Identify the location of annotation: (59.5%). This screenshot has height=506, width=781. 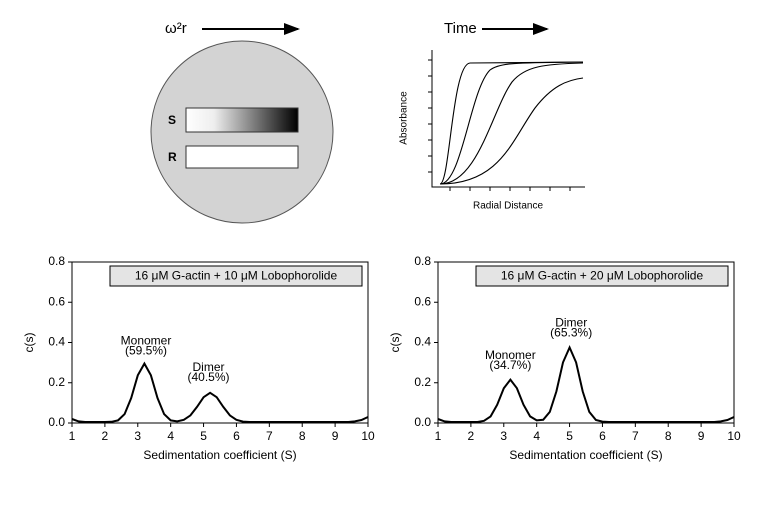
(146, 351).